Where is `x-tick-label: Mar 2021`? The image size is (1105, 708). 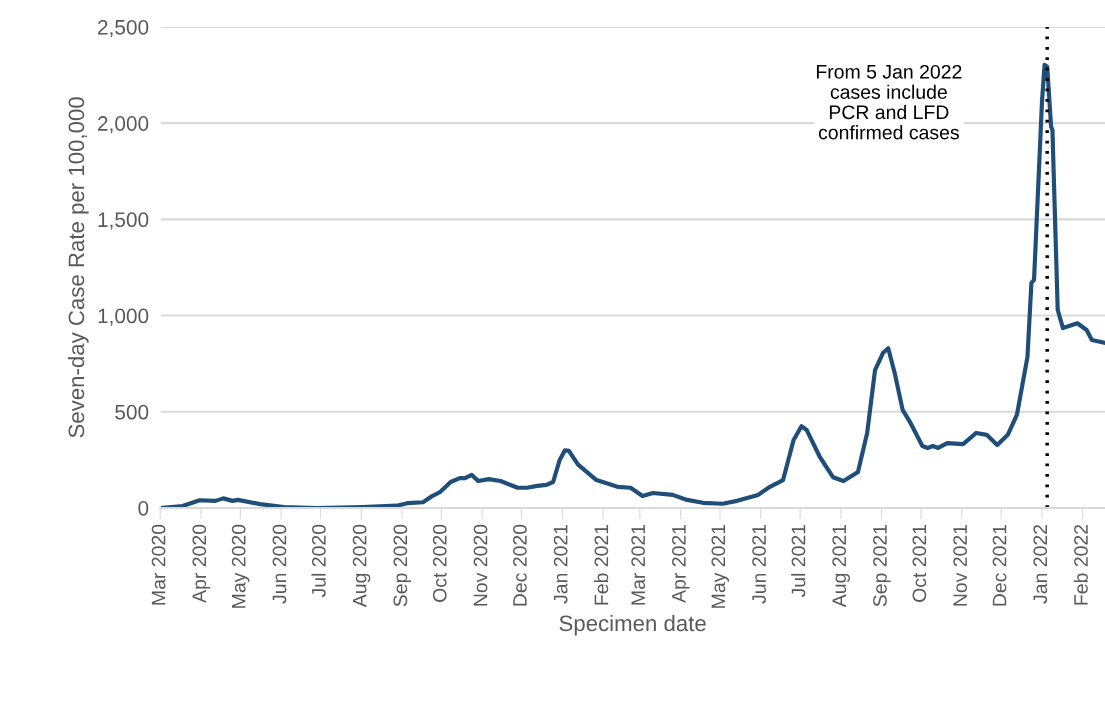
x-tick-label: Mar 2021 is located at coordinates (638, 564).